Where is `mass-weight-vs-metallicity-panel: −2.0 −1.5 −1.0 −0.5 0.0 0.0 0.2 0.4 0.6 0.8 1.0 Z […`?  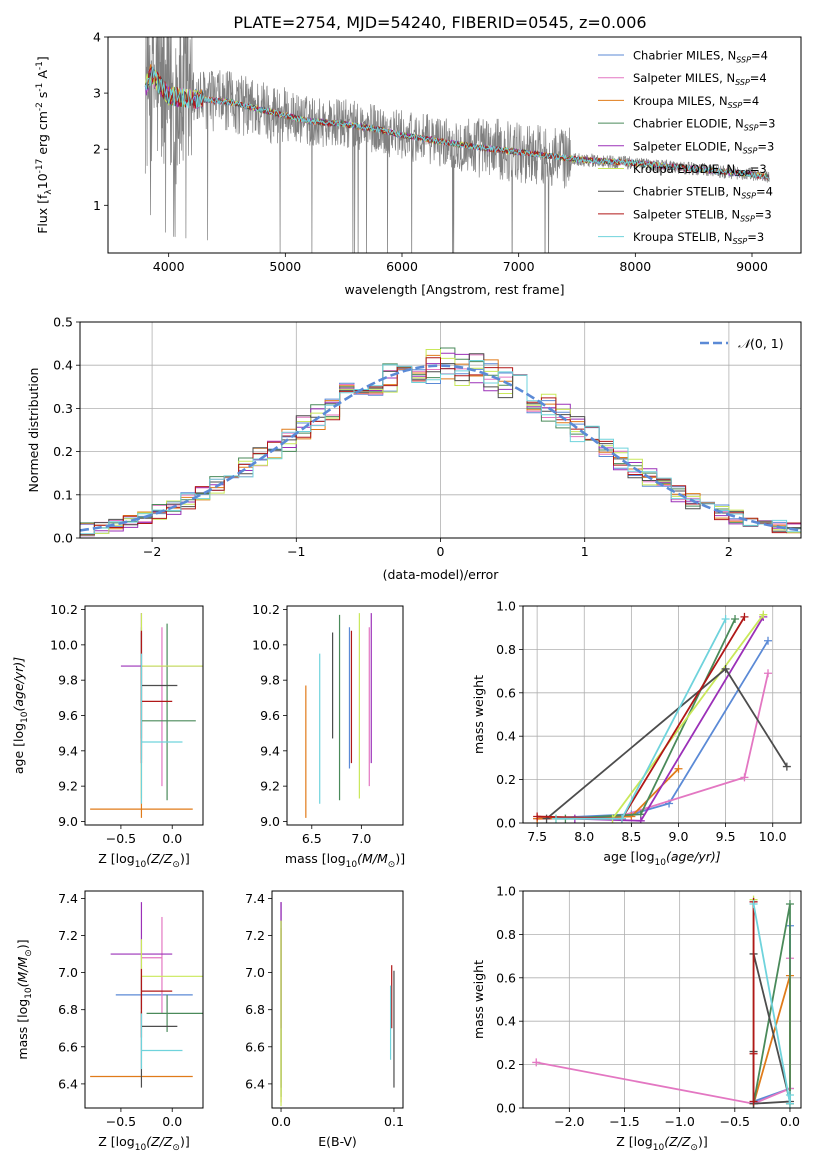 mass-weight-vs-metallicity-panel: −2.0 −1.5 −1.0 −0.5 0.0 0.0 0.2 0.4 0.6 0.8 1.0 Z [… is located at coordinates (636, 1018).